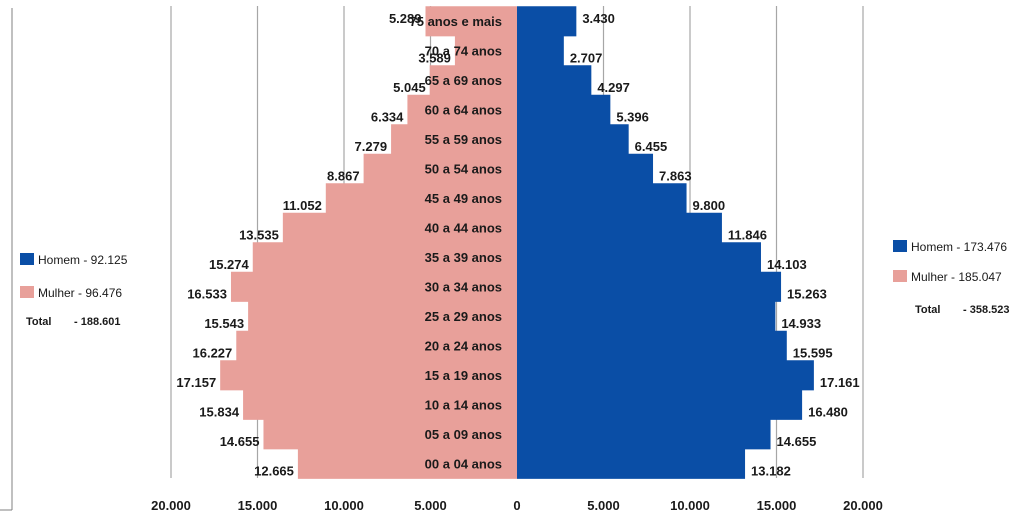 The image size is (1030, 518). Describe the element at coordinates (83, 260) in the screenshot. I see `legend-left-homem-label: Homem - 92.125` at that location.